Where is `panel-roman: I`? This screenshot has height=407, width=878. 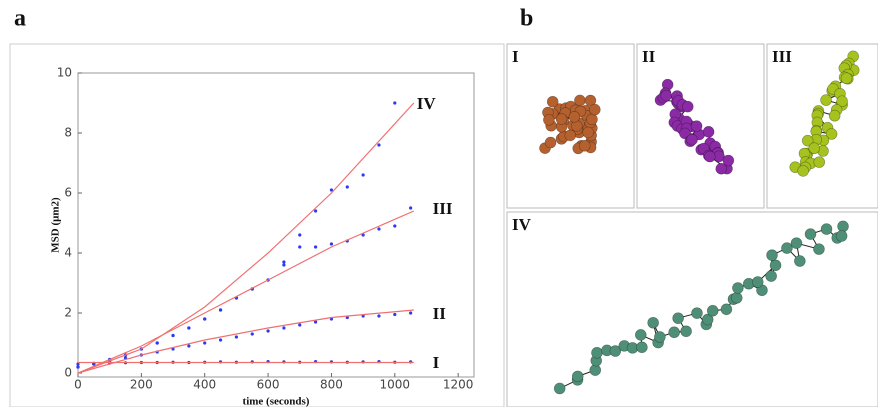 panel-roman: I is located at coordinates (515, 56).